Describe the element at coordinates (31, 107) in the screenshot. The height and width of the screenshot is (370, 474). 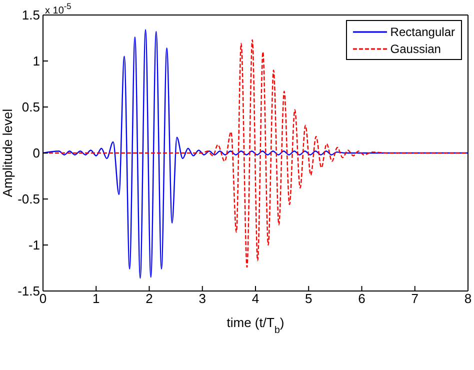
I see `y-tick-label: 0.5` at that location.